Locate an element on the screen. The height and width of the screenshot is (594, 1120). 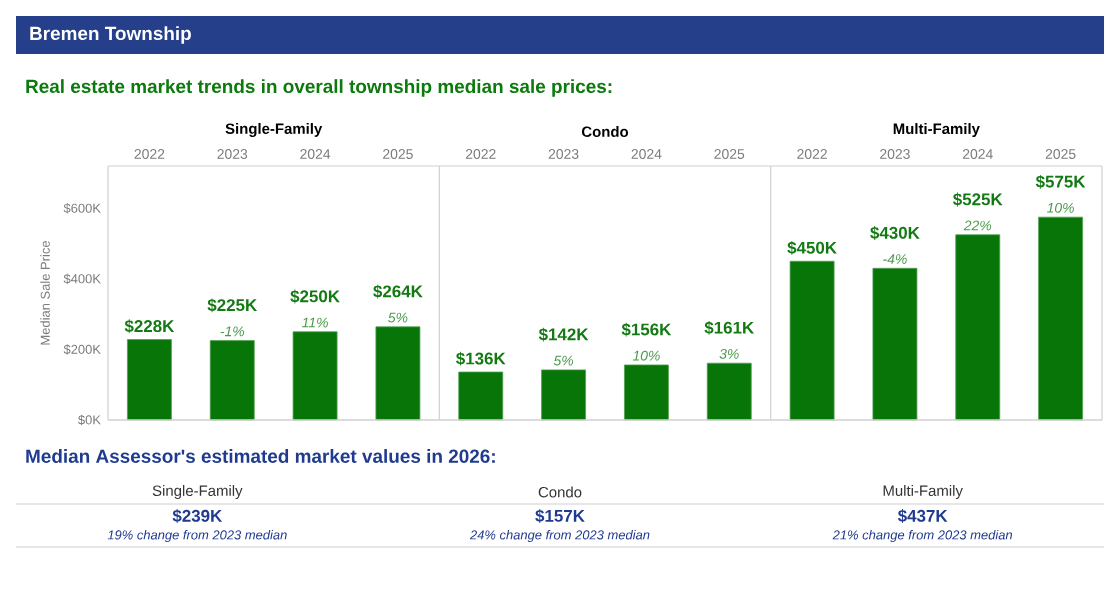
data-label: $525K is located at coordinates (978, 199).